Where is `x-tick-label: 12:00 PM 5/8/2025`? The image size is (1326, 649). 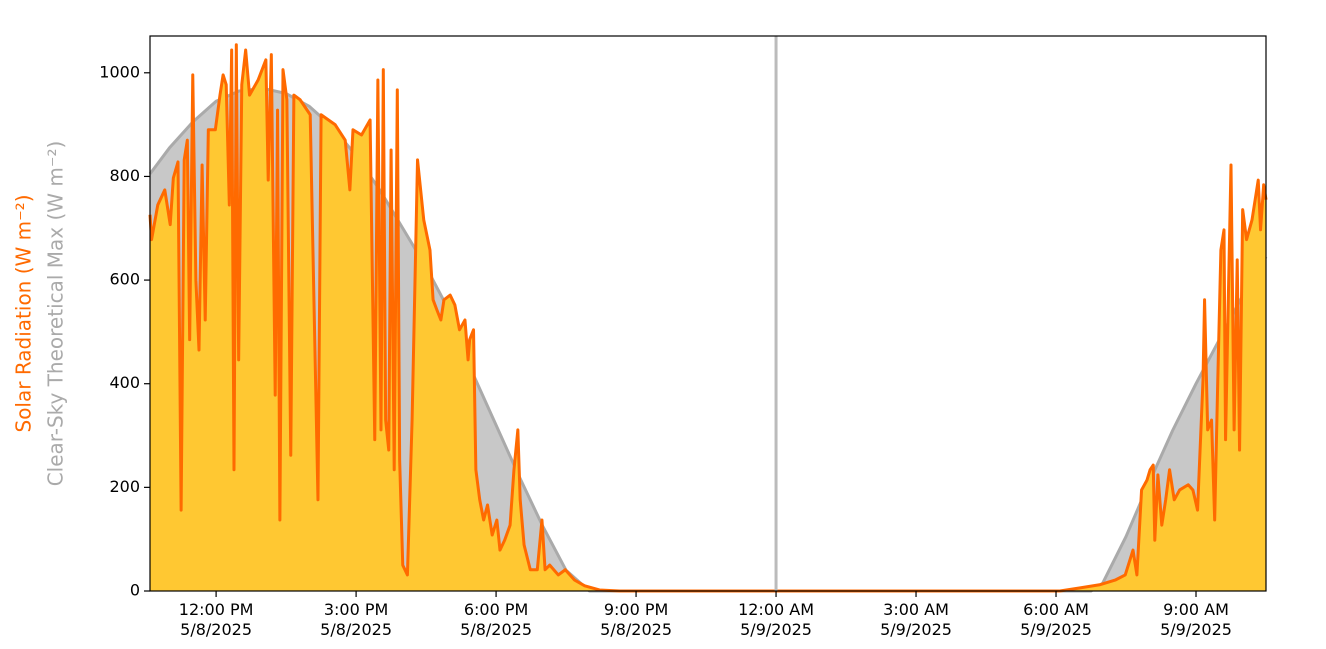
x-tick-label: 12:00 PM 5/8/2025 is located at coordinates (216, 619).